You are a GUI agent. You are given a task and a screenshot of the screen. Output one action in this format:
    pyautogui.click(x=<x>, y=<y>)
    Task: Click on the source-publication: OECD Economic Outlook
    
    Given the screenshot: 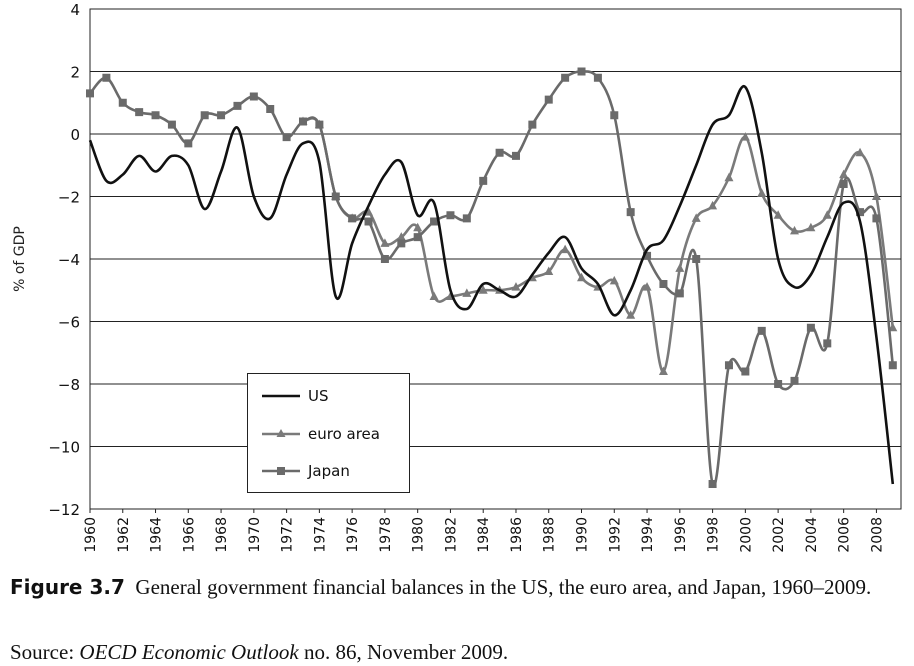 What is the action you would take?
    pyautogui.click(x=189, y=652)
    